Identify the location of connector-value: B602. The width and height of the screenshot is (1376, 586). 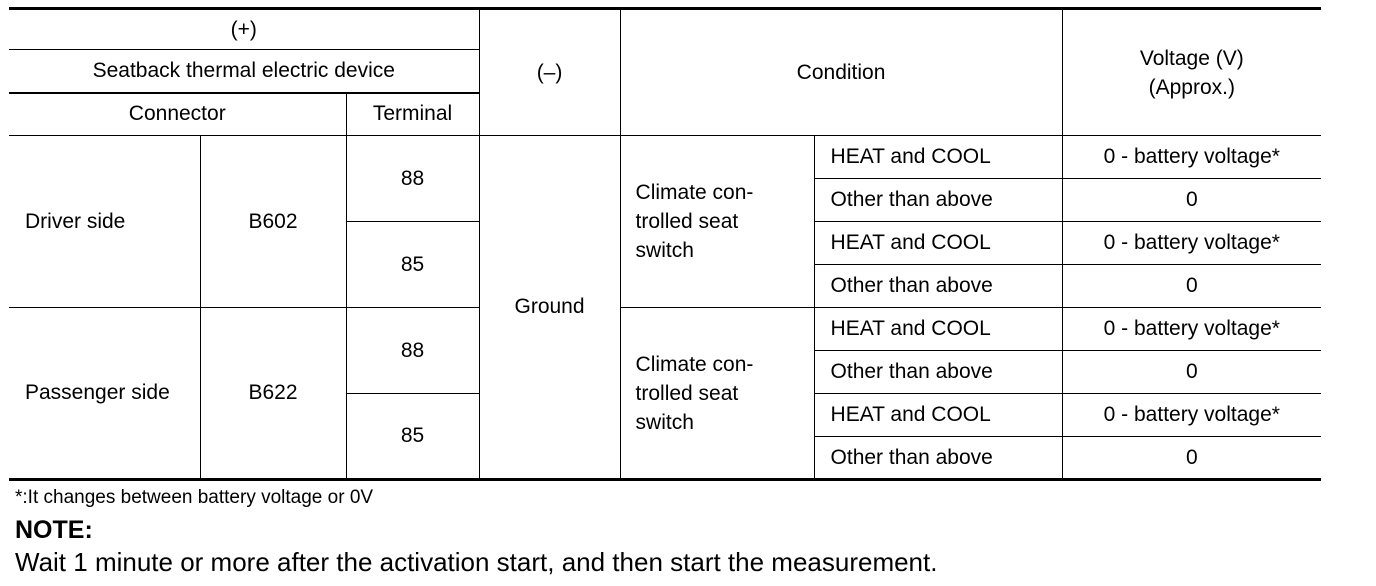
(273, 221).